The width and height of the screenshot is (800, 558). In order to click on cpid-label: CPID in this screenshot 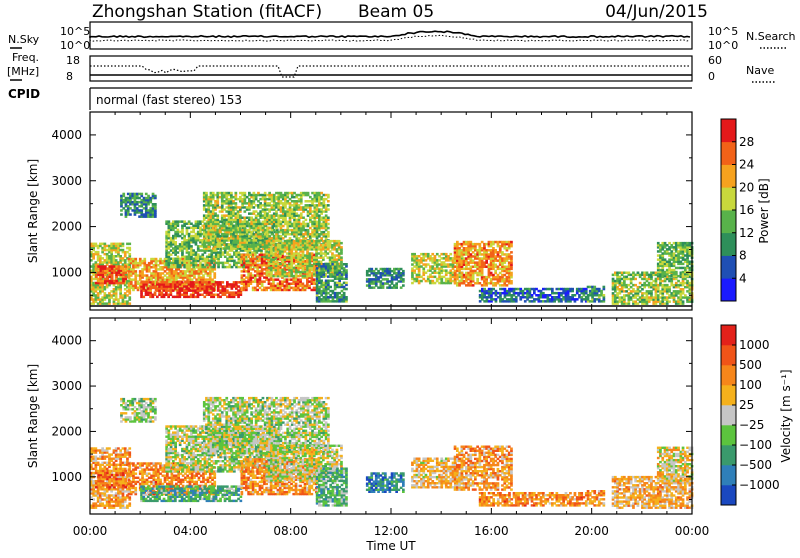, I will do `click(24, 94)`.